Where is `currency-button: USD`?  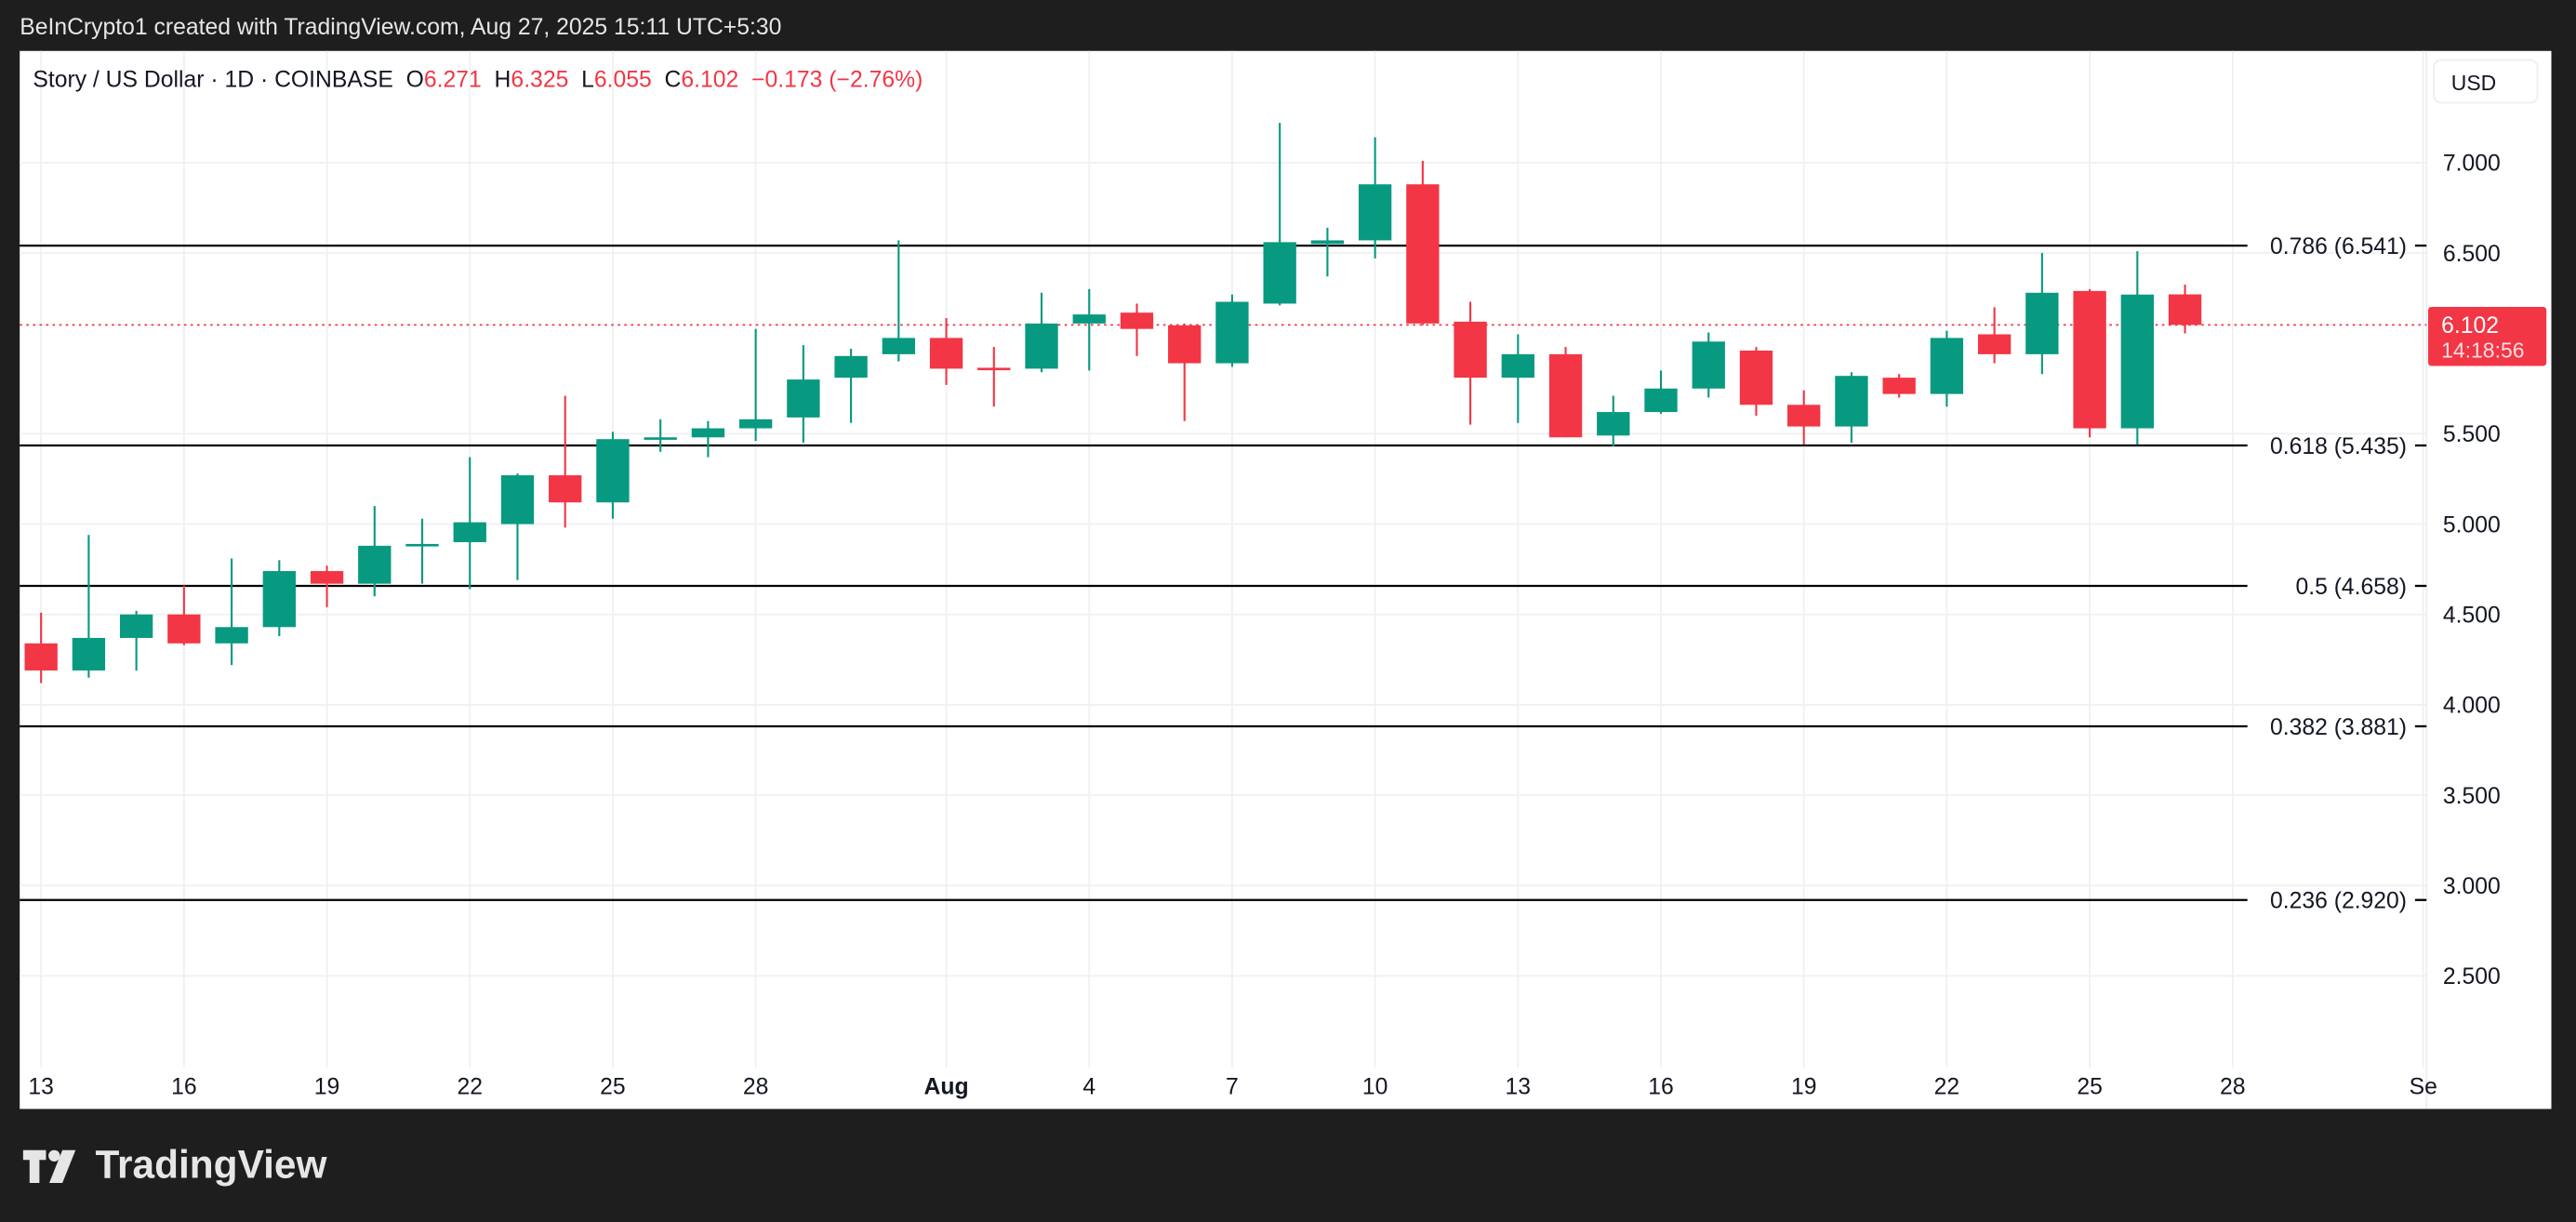 currency-button: USD is located at coordinates (2486, 82).